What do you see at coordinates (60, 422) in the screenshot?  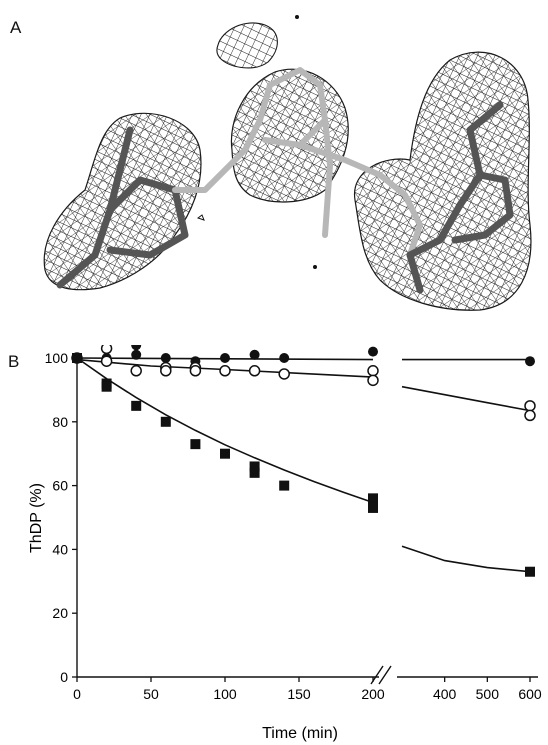 I see `y-tick-label: 80` at bounding box center [60, 422].